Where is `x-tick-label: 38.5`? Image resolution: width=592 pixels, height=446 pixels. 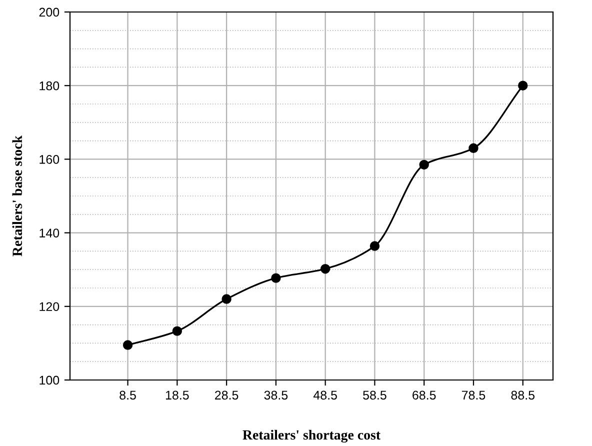 x-tick-label: 38.5 is located at coordinates (276, 395).